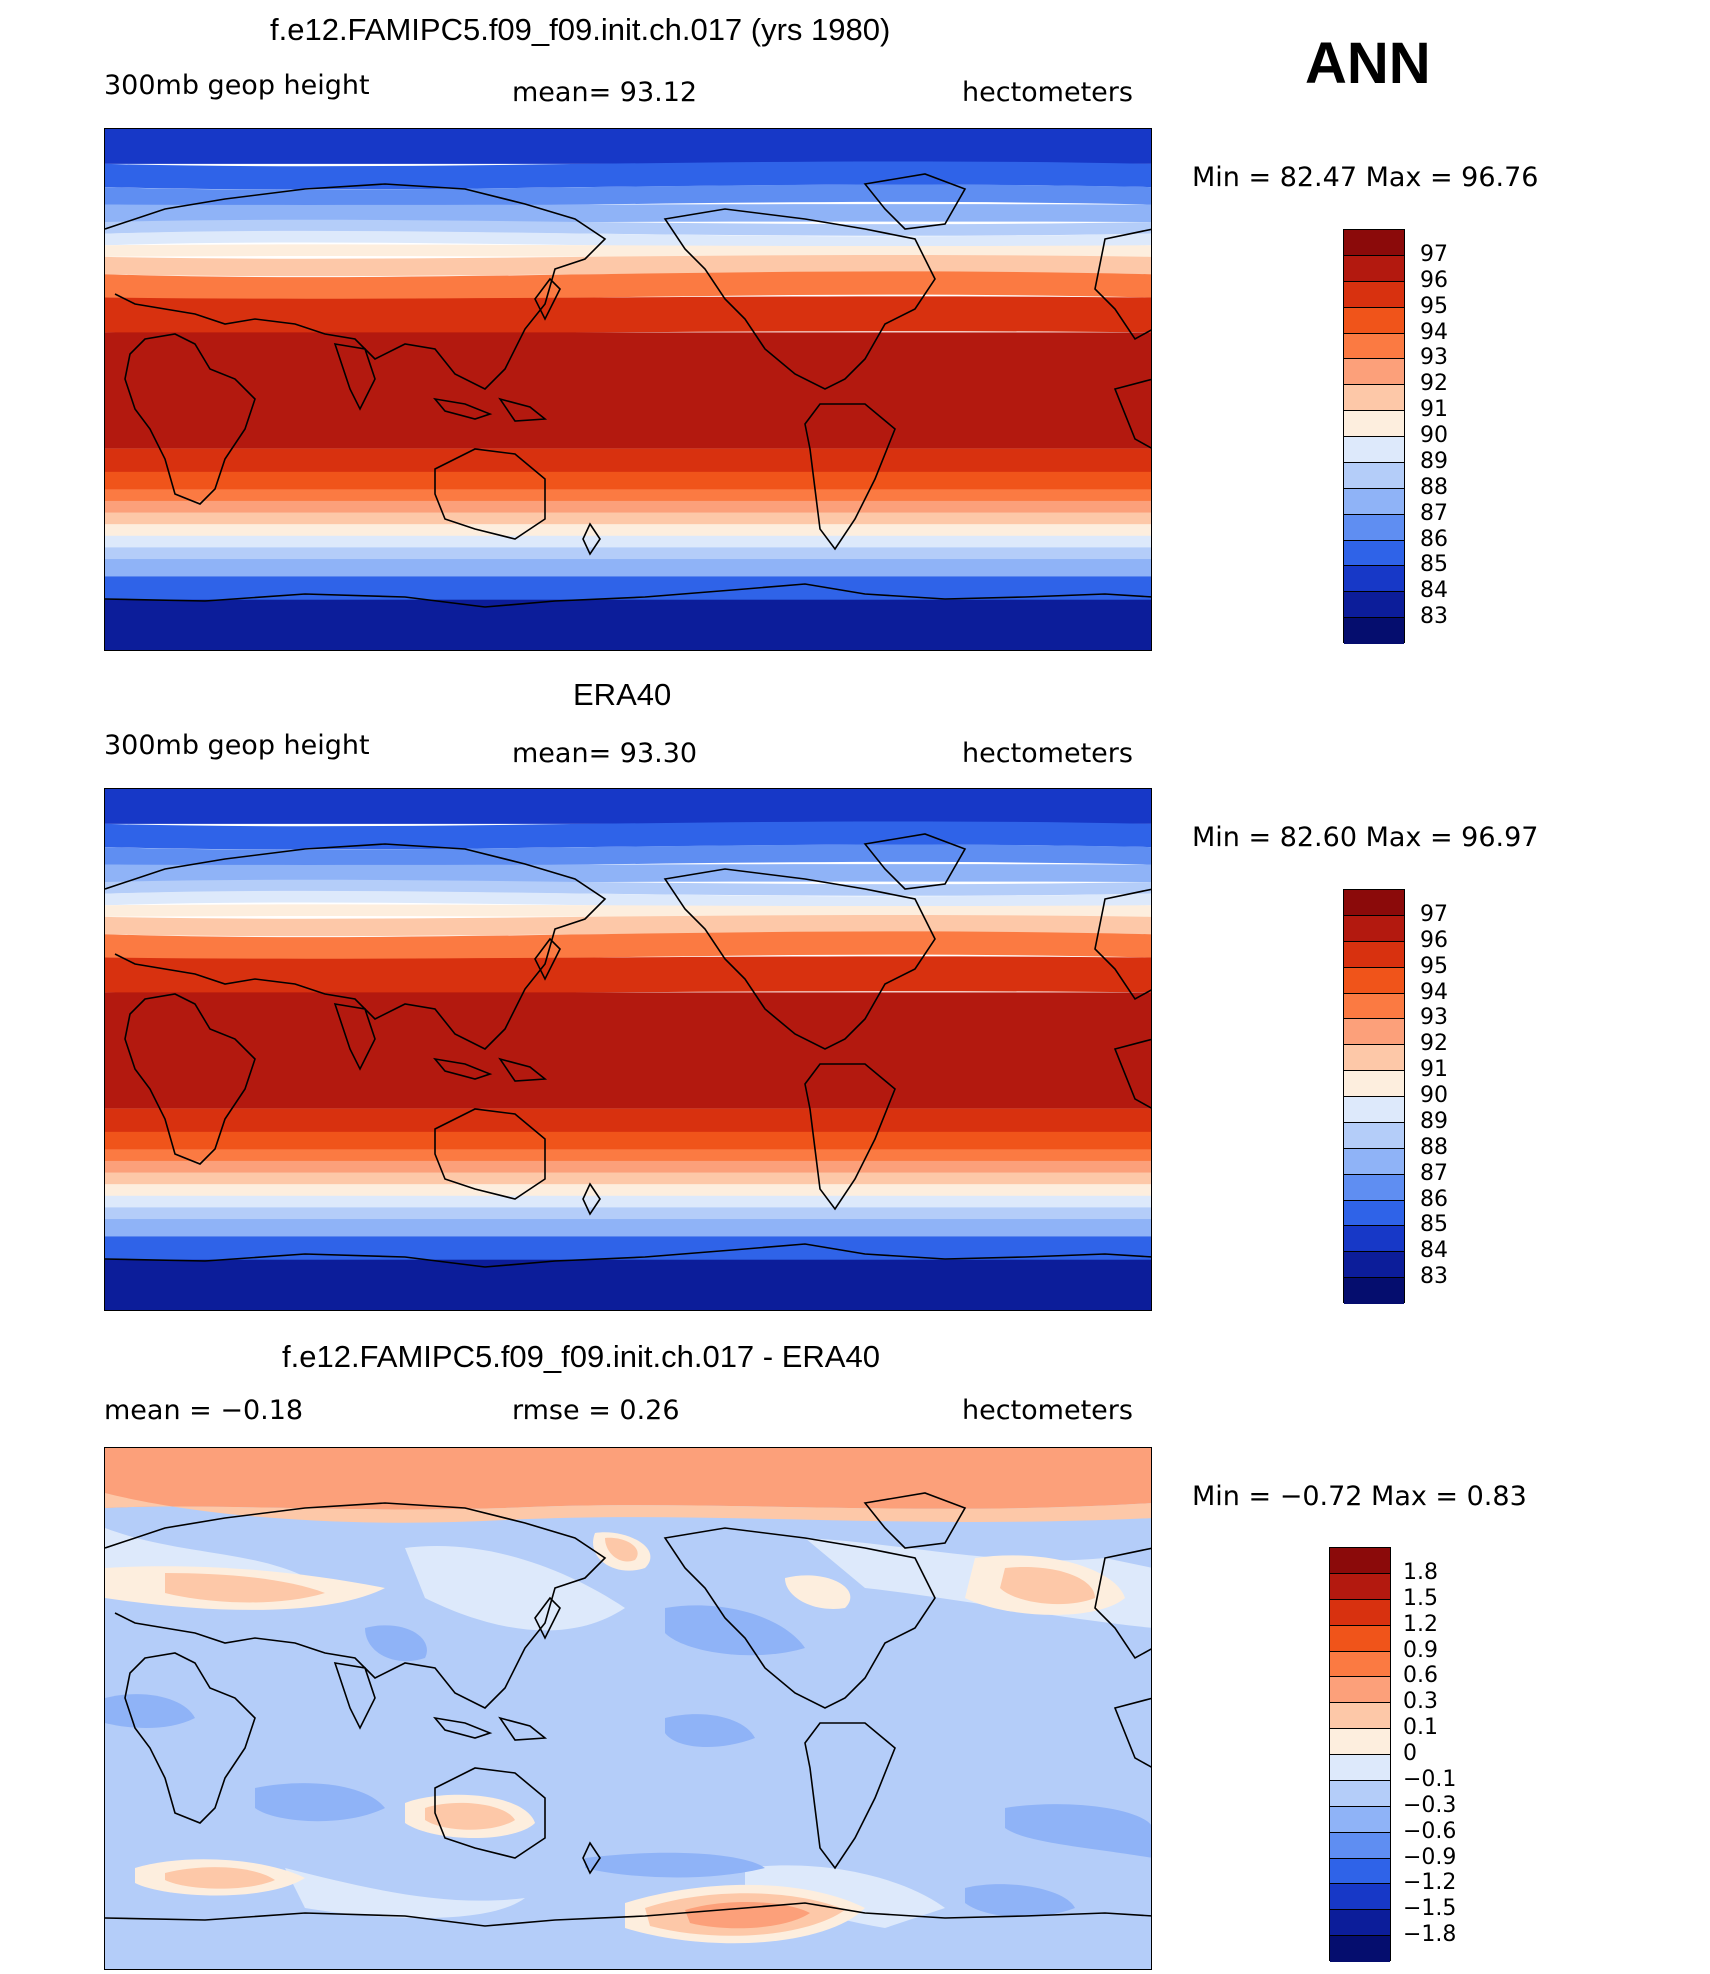 The width and height of the screenshot is (1710, 1974). What do you see at coordinates (1420, 1676) in the screenshot?
I see `colorbar-tick-label: 0.6` at bounding box center [1420, 1676].